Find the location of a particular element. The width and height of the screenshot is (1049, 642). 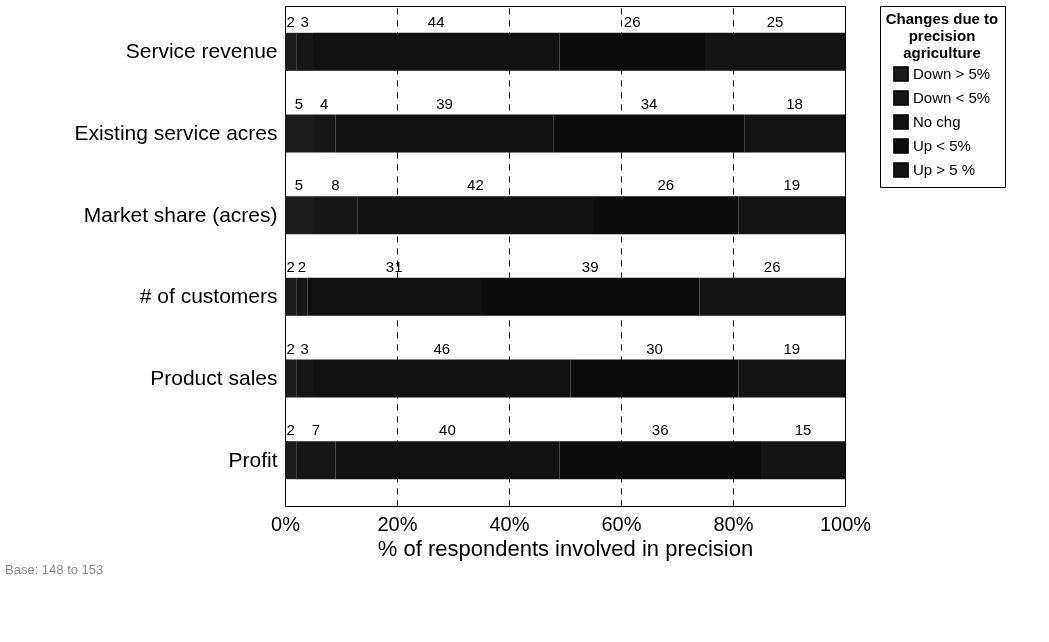

legend-title: Changes due to precision agriculture is located at coordinates (942, 35).